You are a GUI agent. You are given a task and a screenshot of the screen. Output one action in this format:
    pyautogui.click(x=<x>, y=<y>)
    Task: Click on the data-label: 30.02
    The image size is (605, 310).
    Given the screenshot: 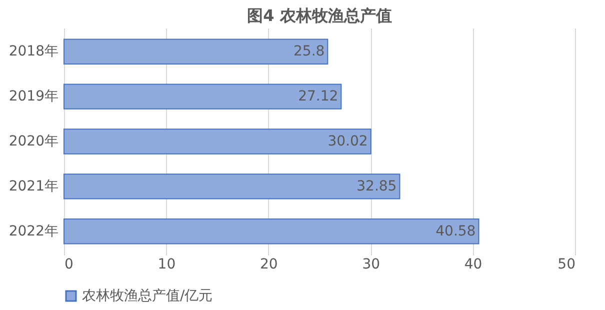 What is the action you would take?
    pyautogui.click(x=348, y=142)
    